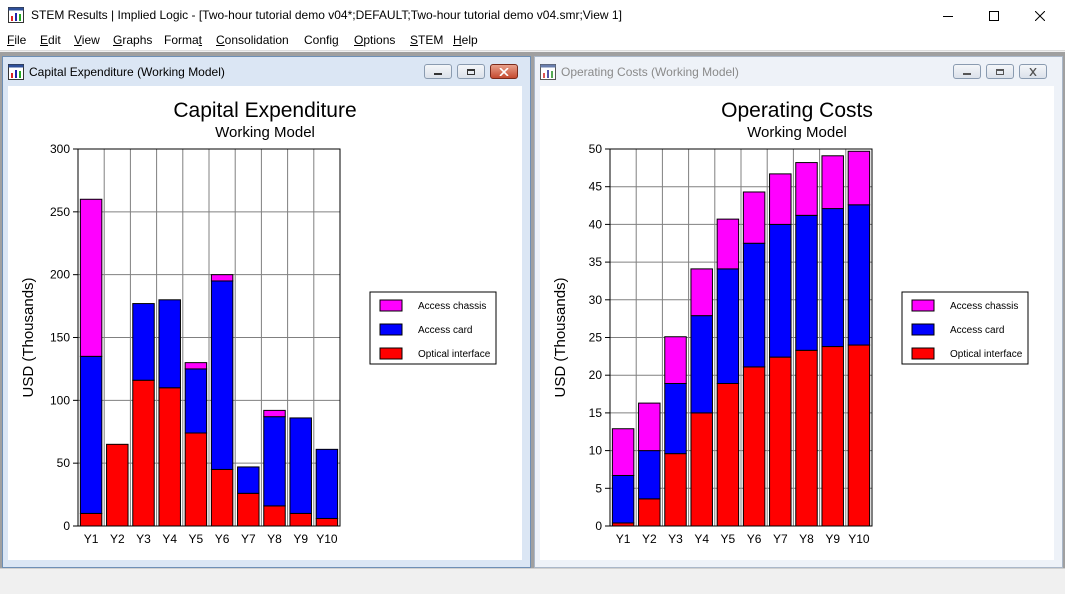 Image resolution: width=1065 pixels, height=594 pixels. I want to click on minimize-button, so click(948, 15).